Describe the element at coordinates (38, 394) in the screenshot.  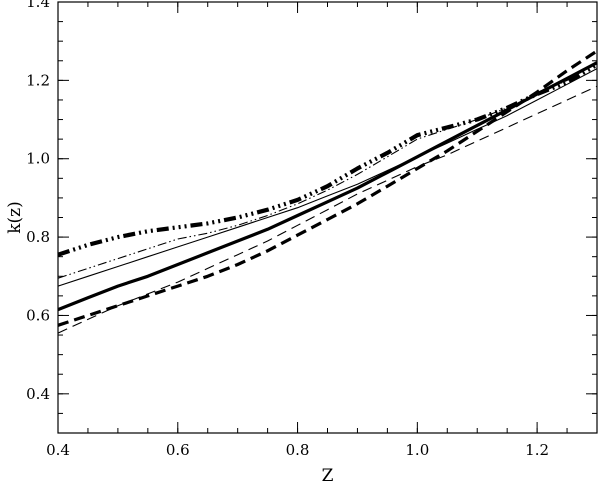
I see `y-tick-label: 0.4` at that location.